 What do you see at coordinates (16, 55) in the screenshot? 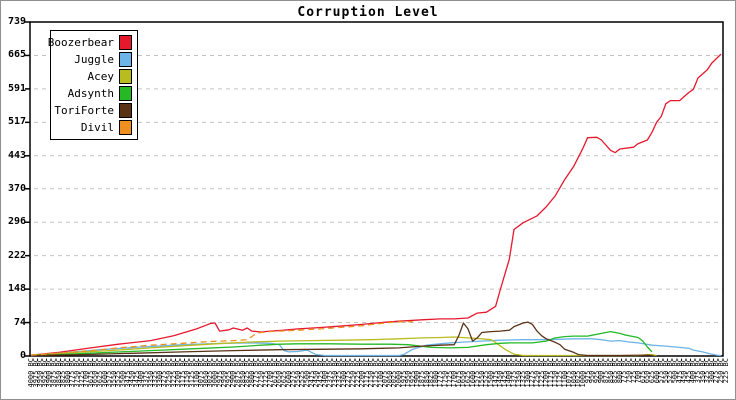
I see `y-axis-label: 665` at bounding box center [16, 55].